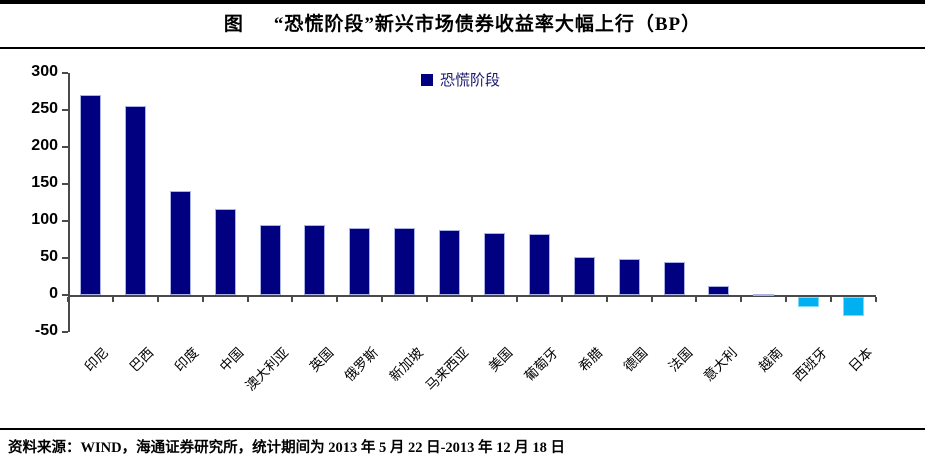 This screenshot has width=925, height=475. What do you see at coordinates (180, 243) in the screenshot?
I see `bar-印度` at bounding box center [180, 243].